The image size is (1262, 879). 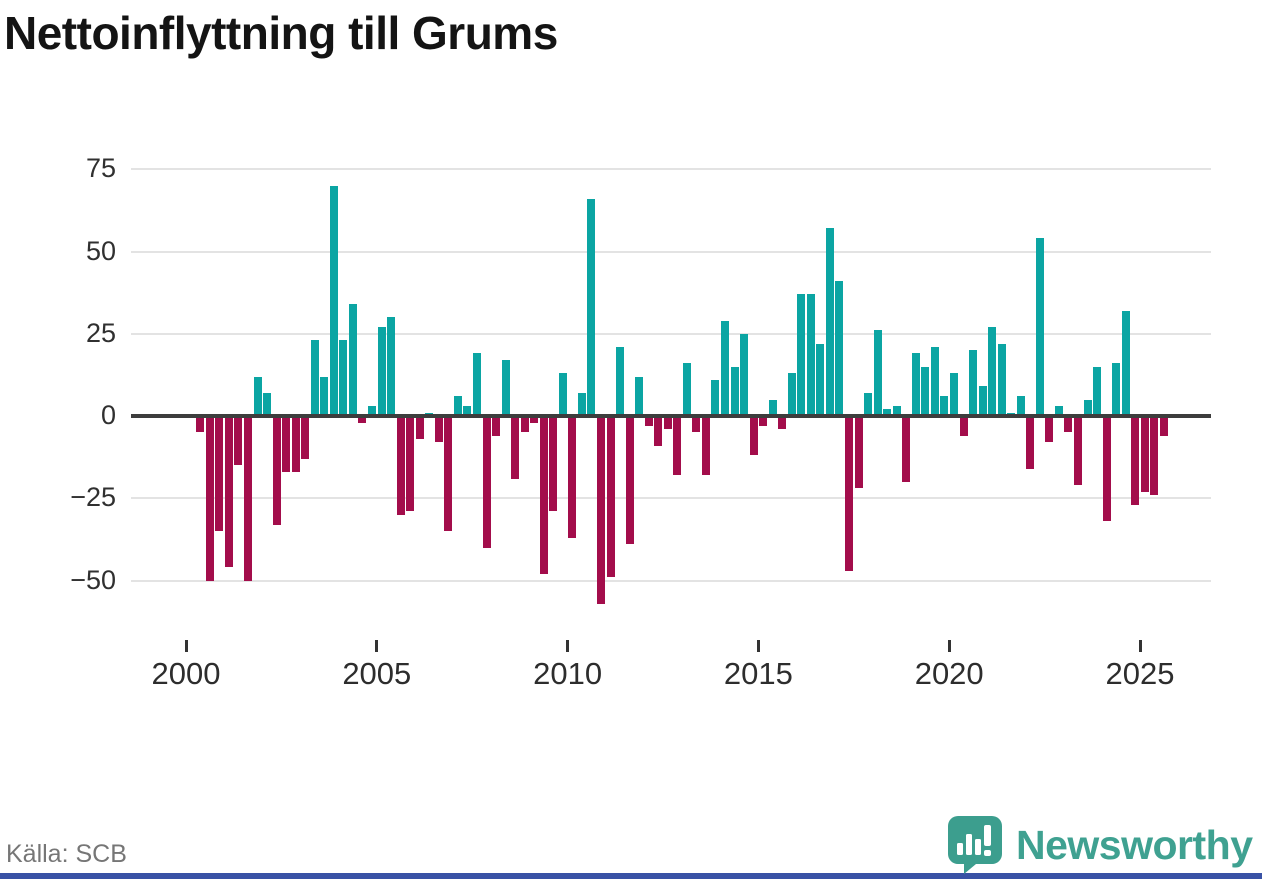 What do you see at coordinates (1116, 389) in the screenshot?
I see `bar-2024-q2` at bounding box center [1116, 389].